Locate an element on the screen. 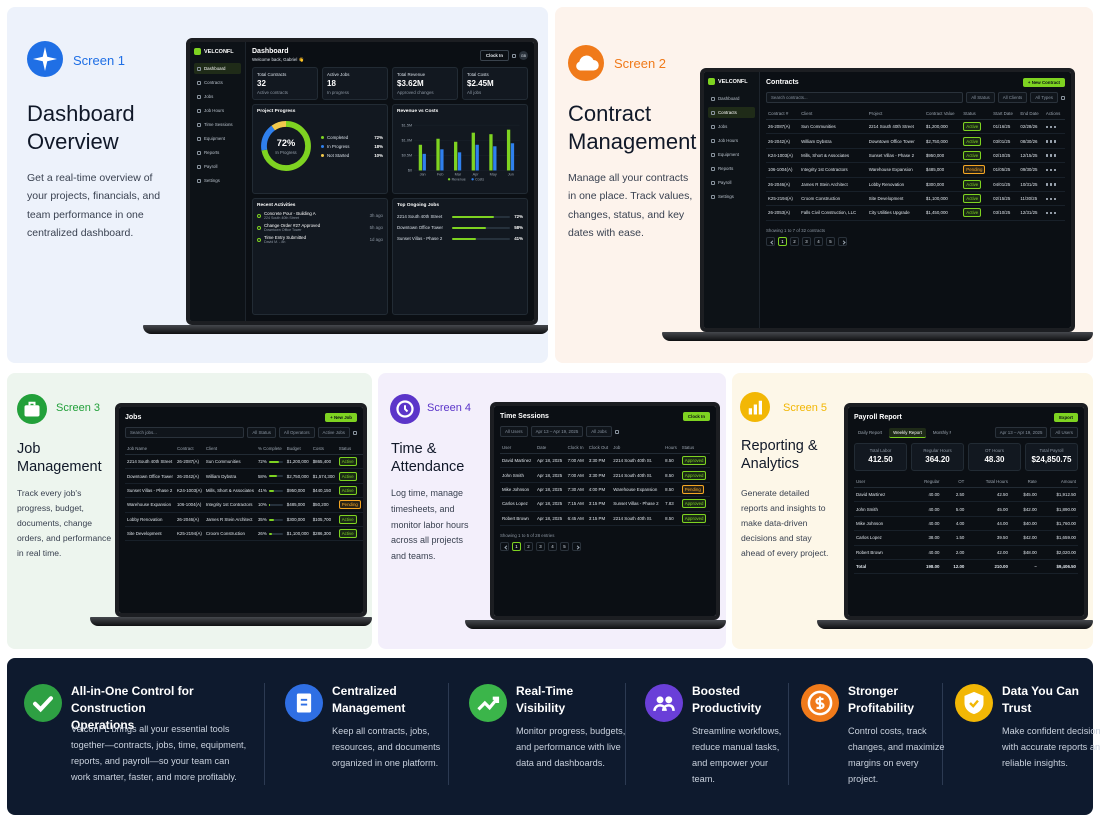  tab: Monthly Report is located at coordinates (941, 432).